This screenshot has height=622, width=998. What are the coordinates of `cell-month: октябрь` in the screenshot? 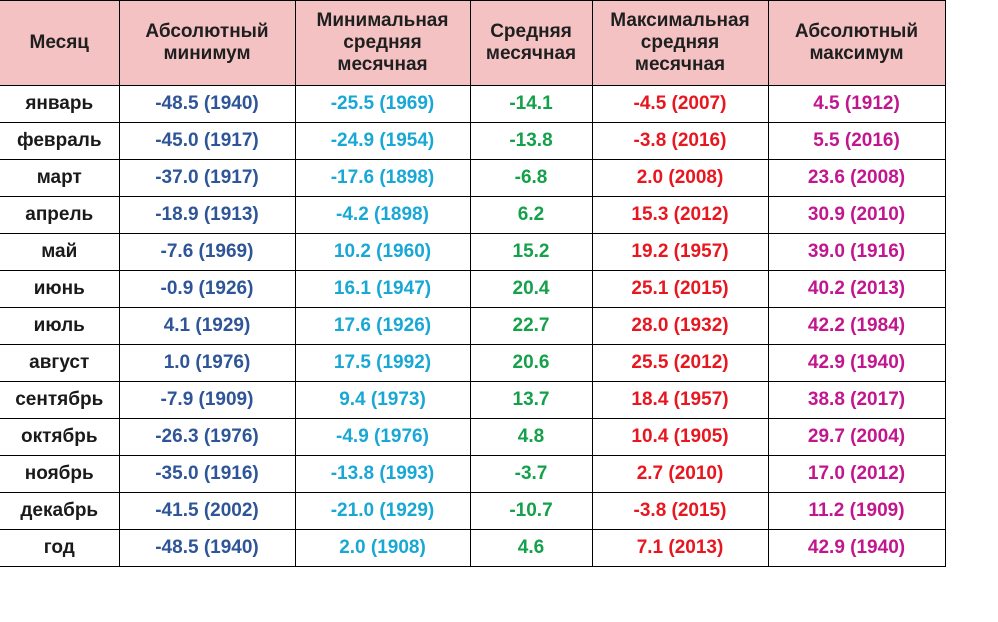 It's located at (60, 437).